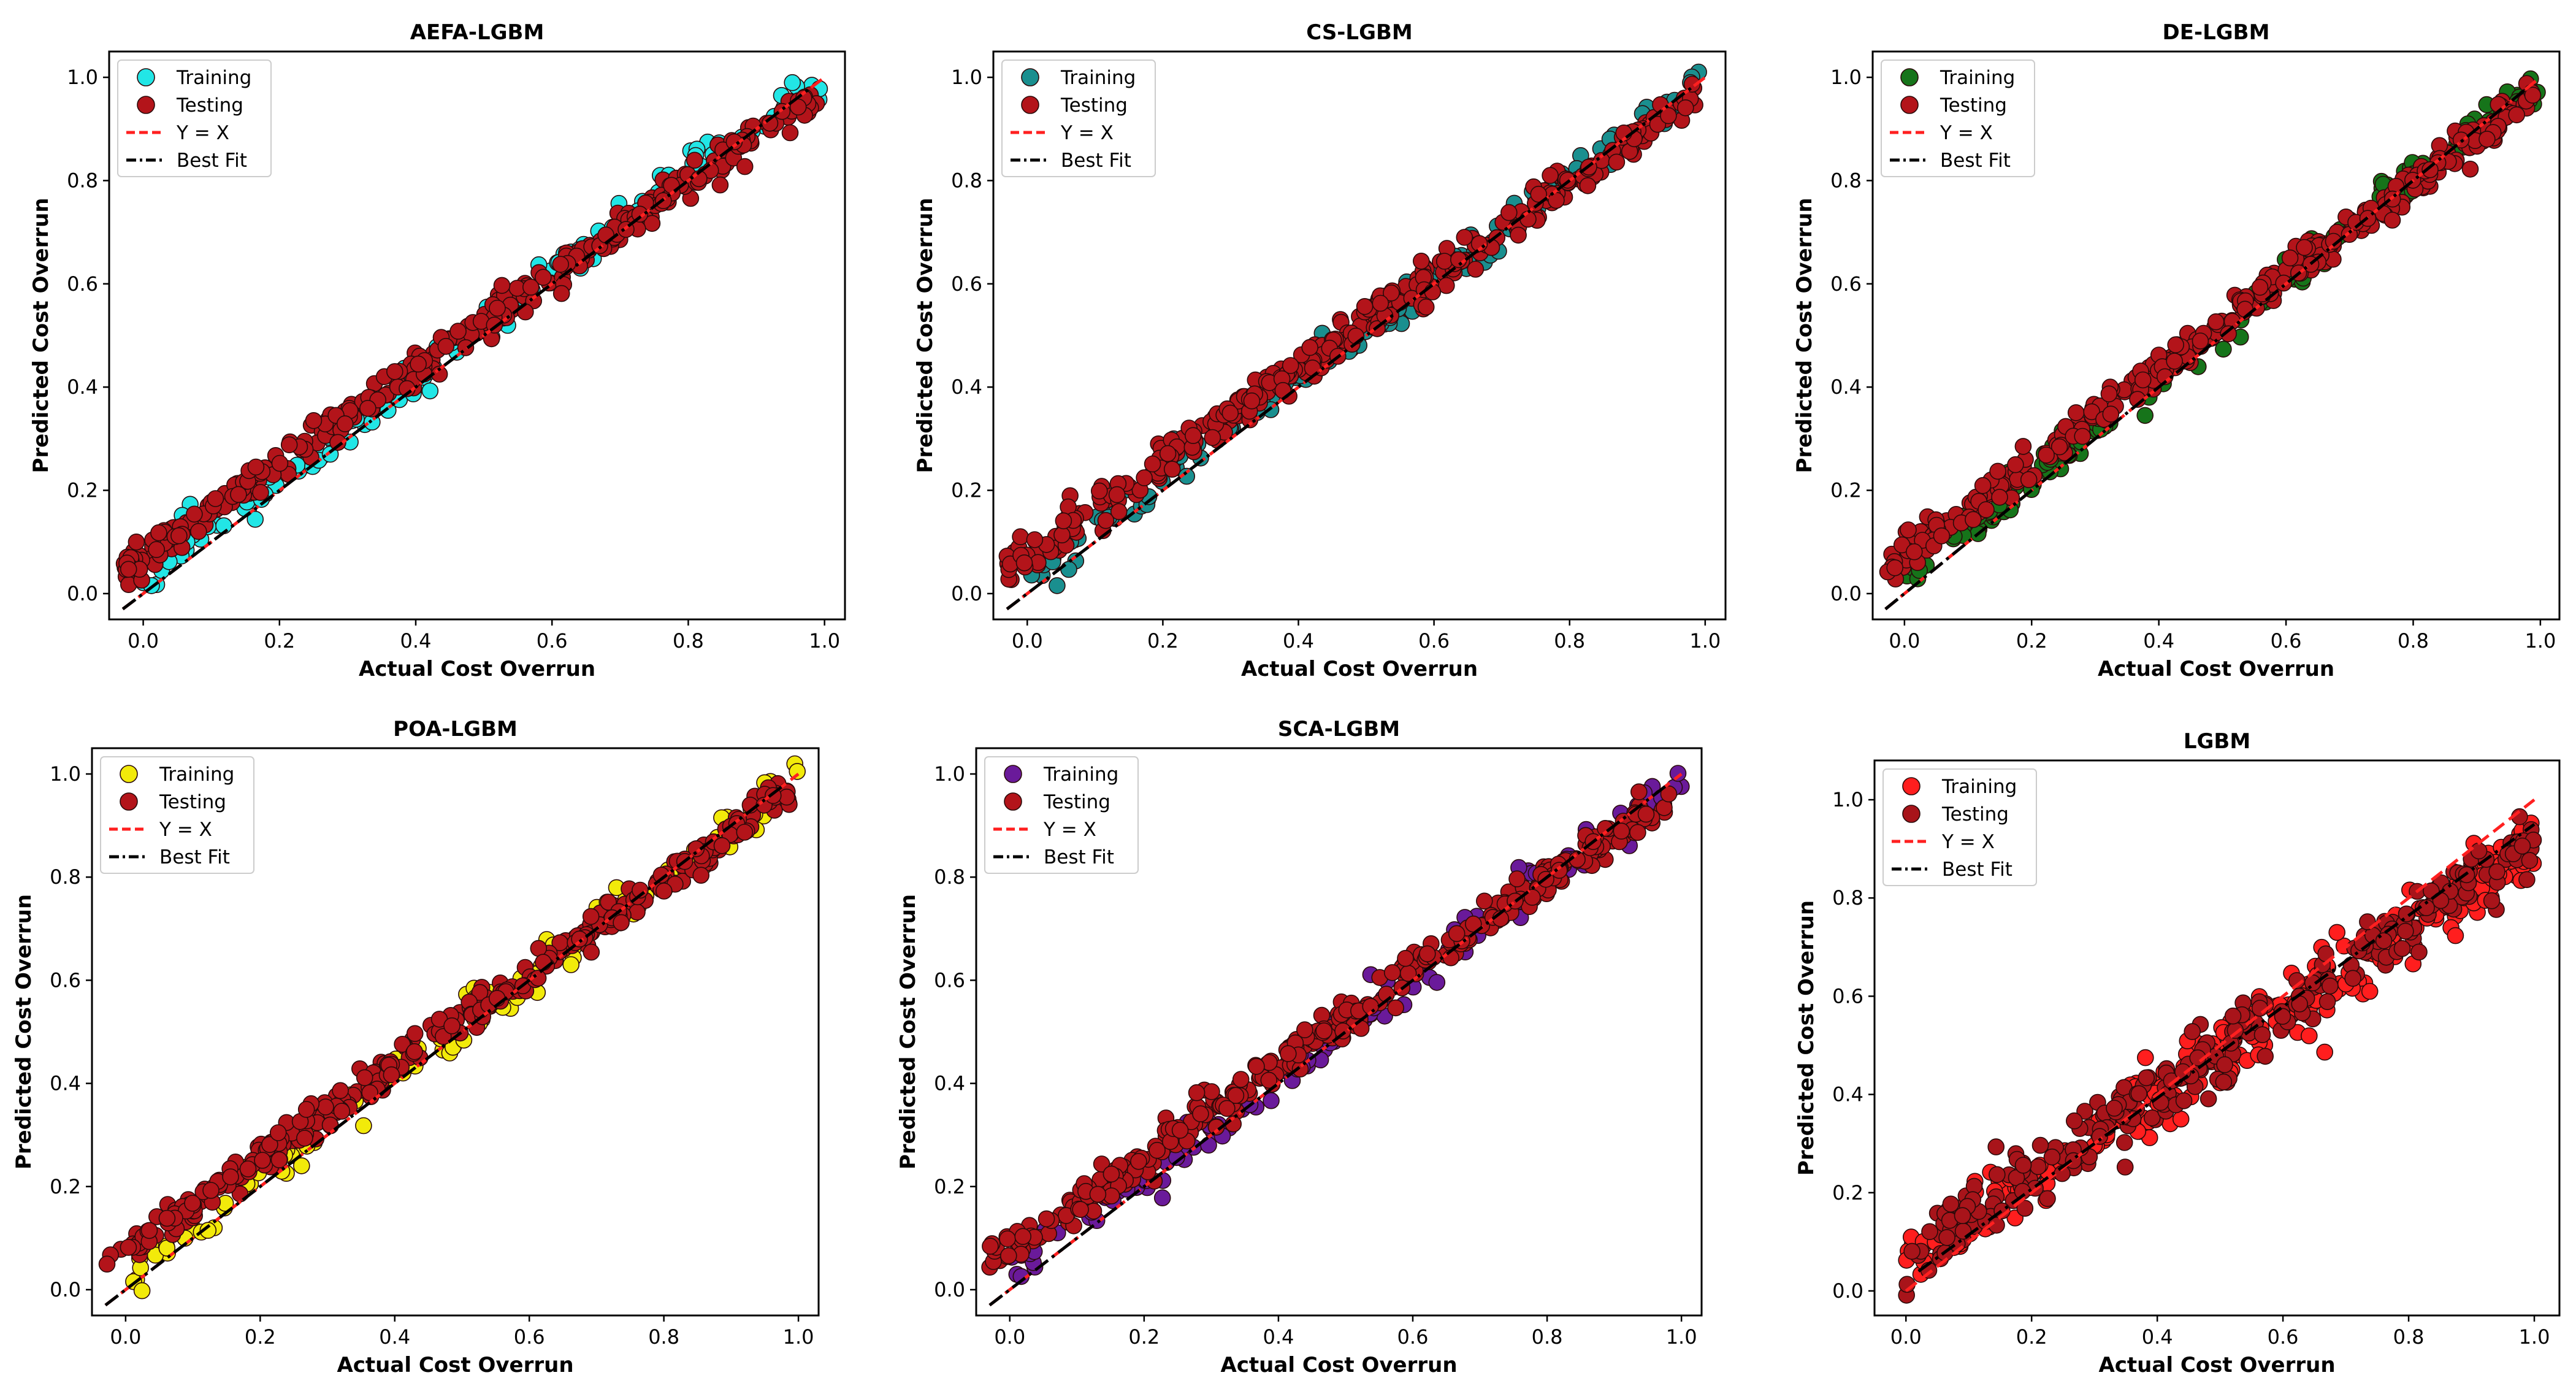  Describe the element at coordinates (213, 78) in the screenshot. I see `legend-label: Training` at that location.